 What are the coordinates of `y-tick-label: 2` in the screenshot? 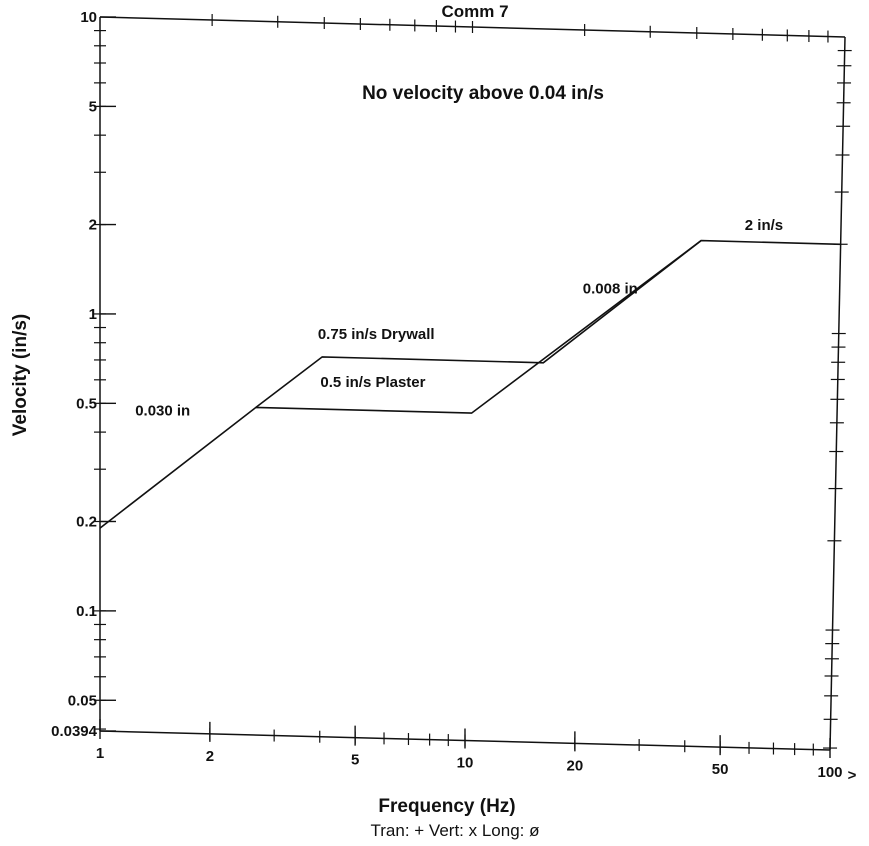 It's located at (93, 225).